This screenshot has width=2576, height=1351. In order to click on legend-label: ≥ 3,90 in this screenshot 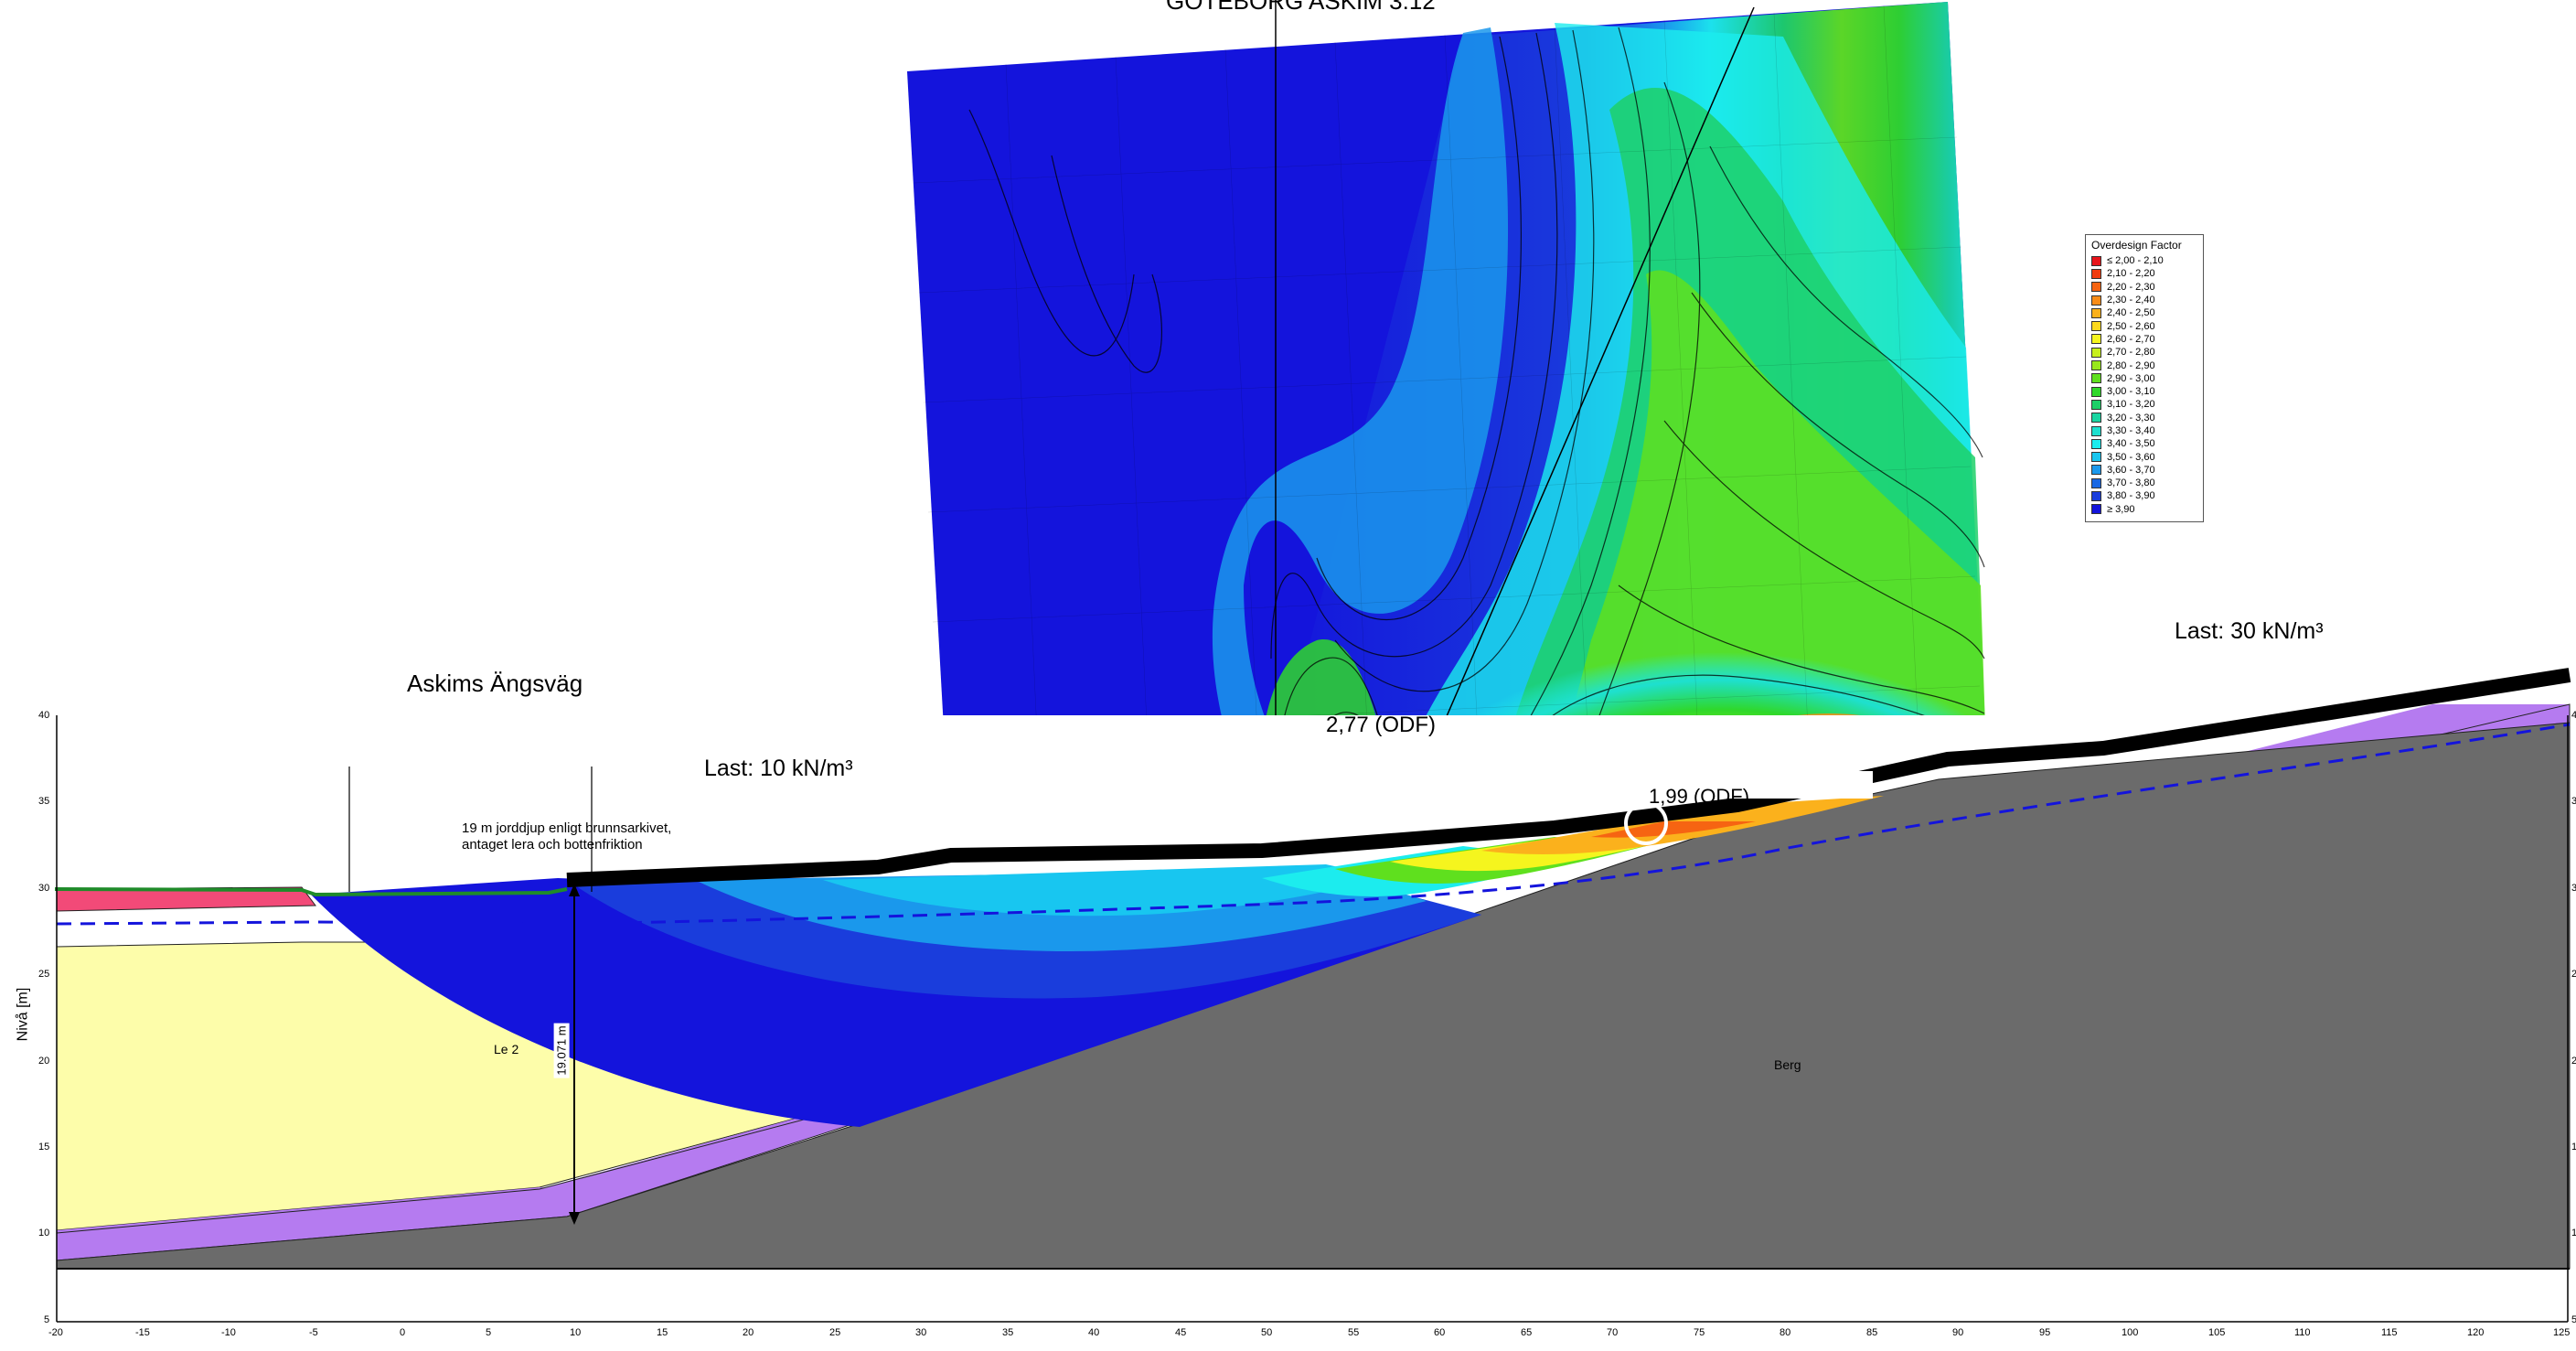, I will do `click(2121, 509)`.